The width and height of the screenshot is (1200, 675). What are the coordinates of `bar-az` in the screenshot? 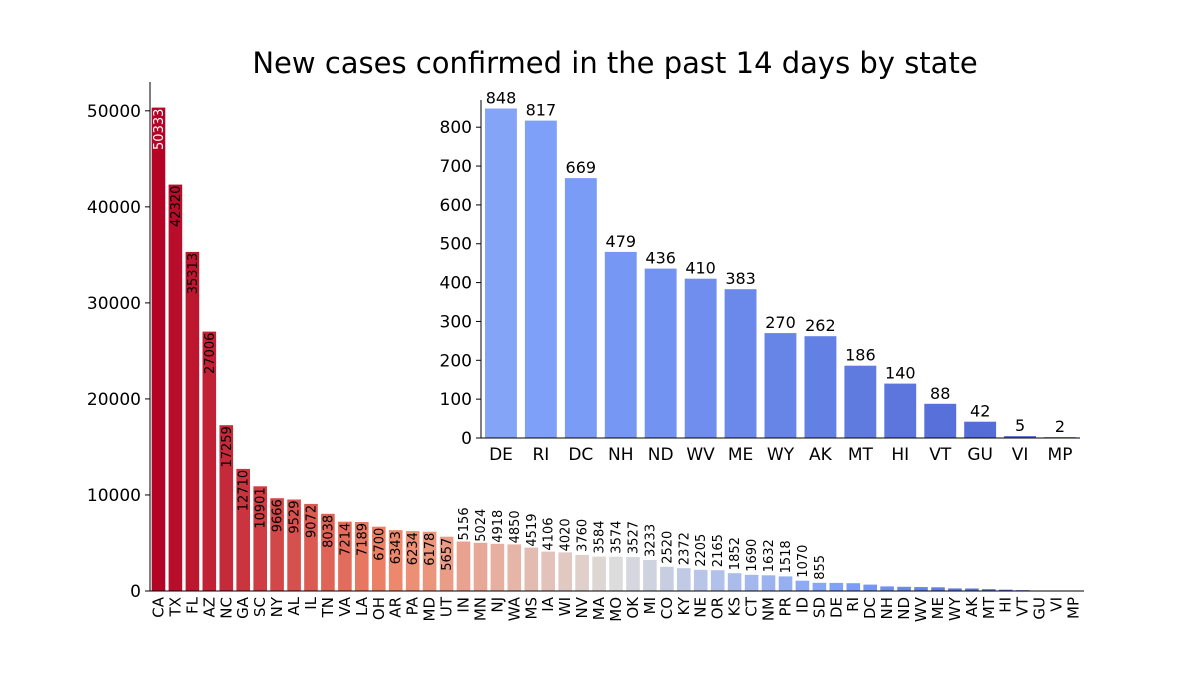 It's located at (209, 461).